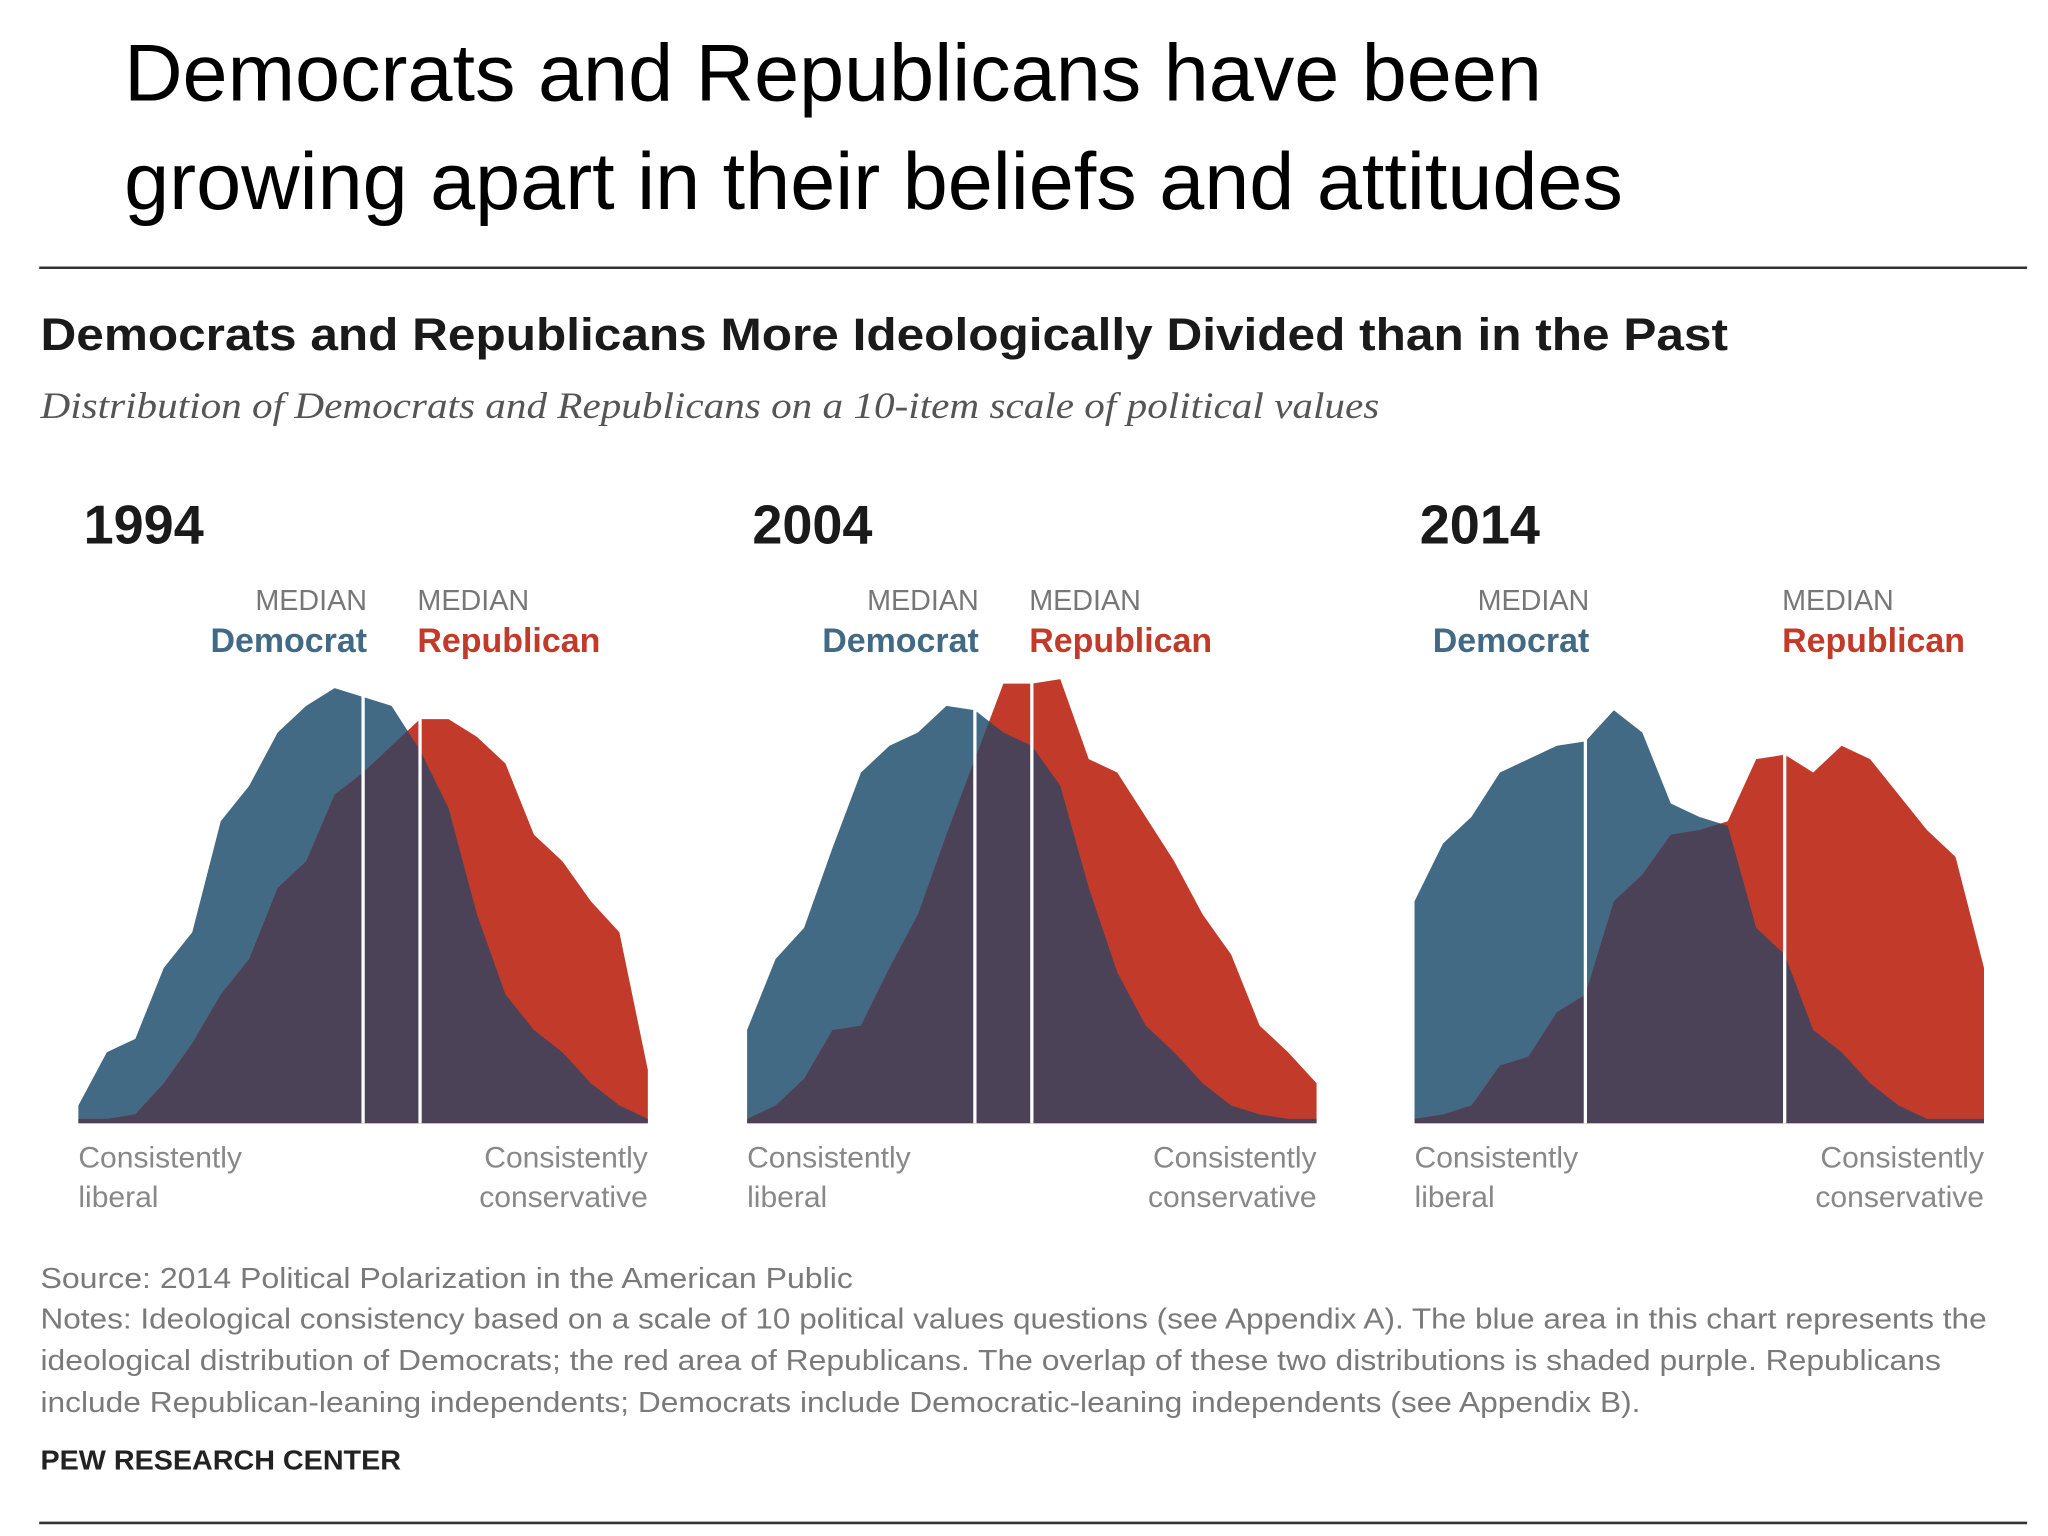  I want to click on slide-title: Democrats and Republicans have been, so click(833, 74).